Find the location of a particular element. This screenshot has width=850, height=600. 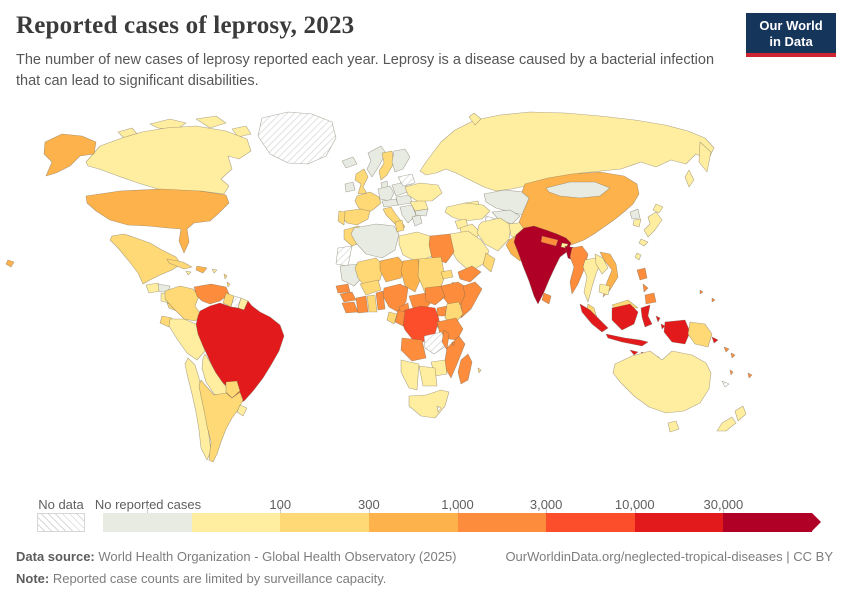

region-india: India is located at coordinates (542, 265).